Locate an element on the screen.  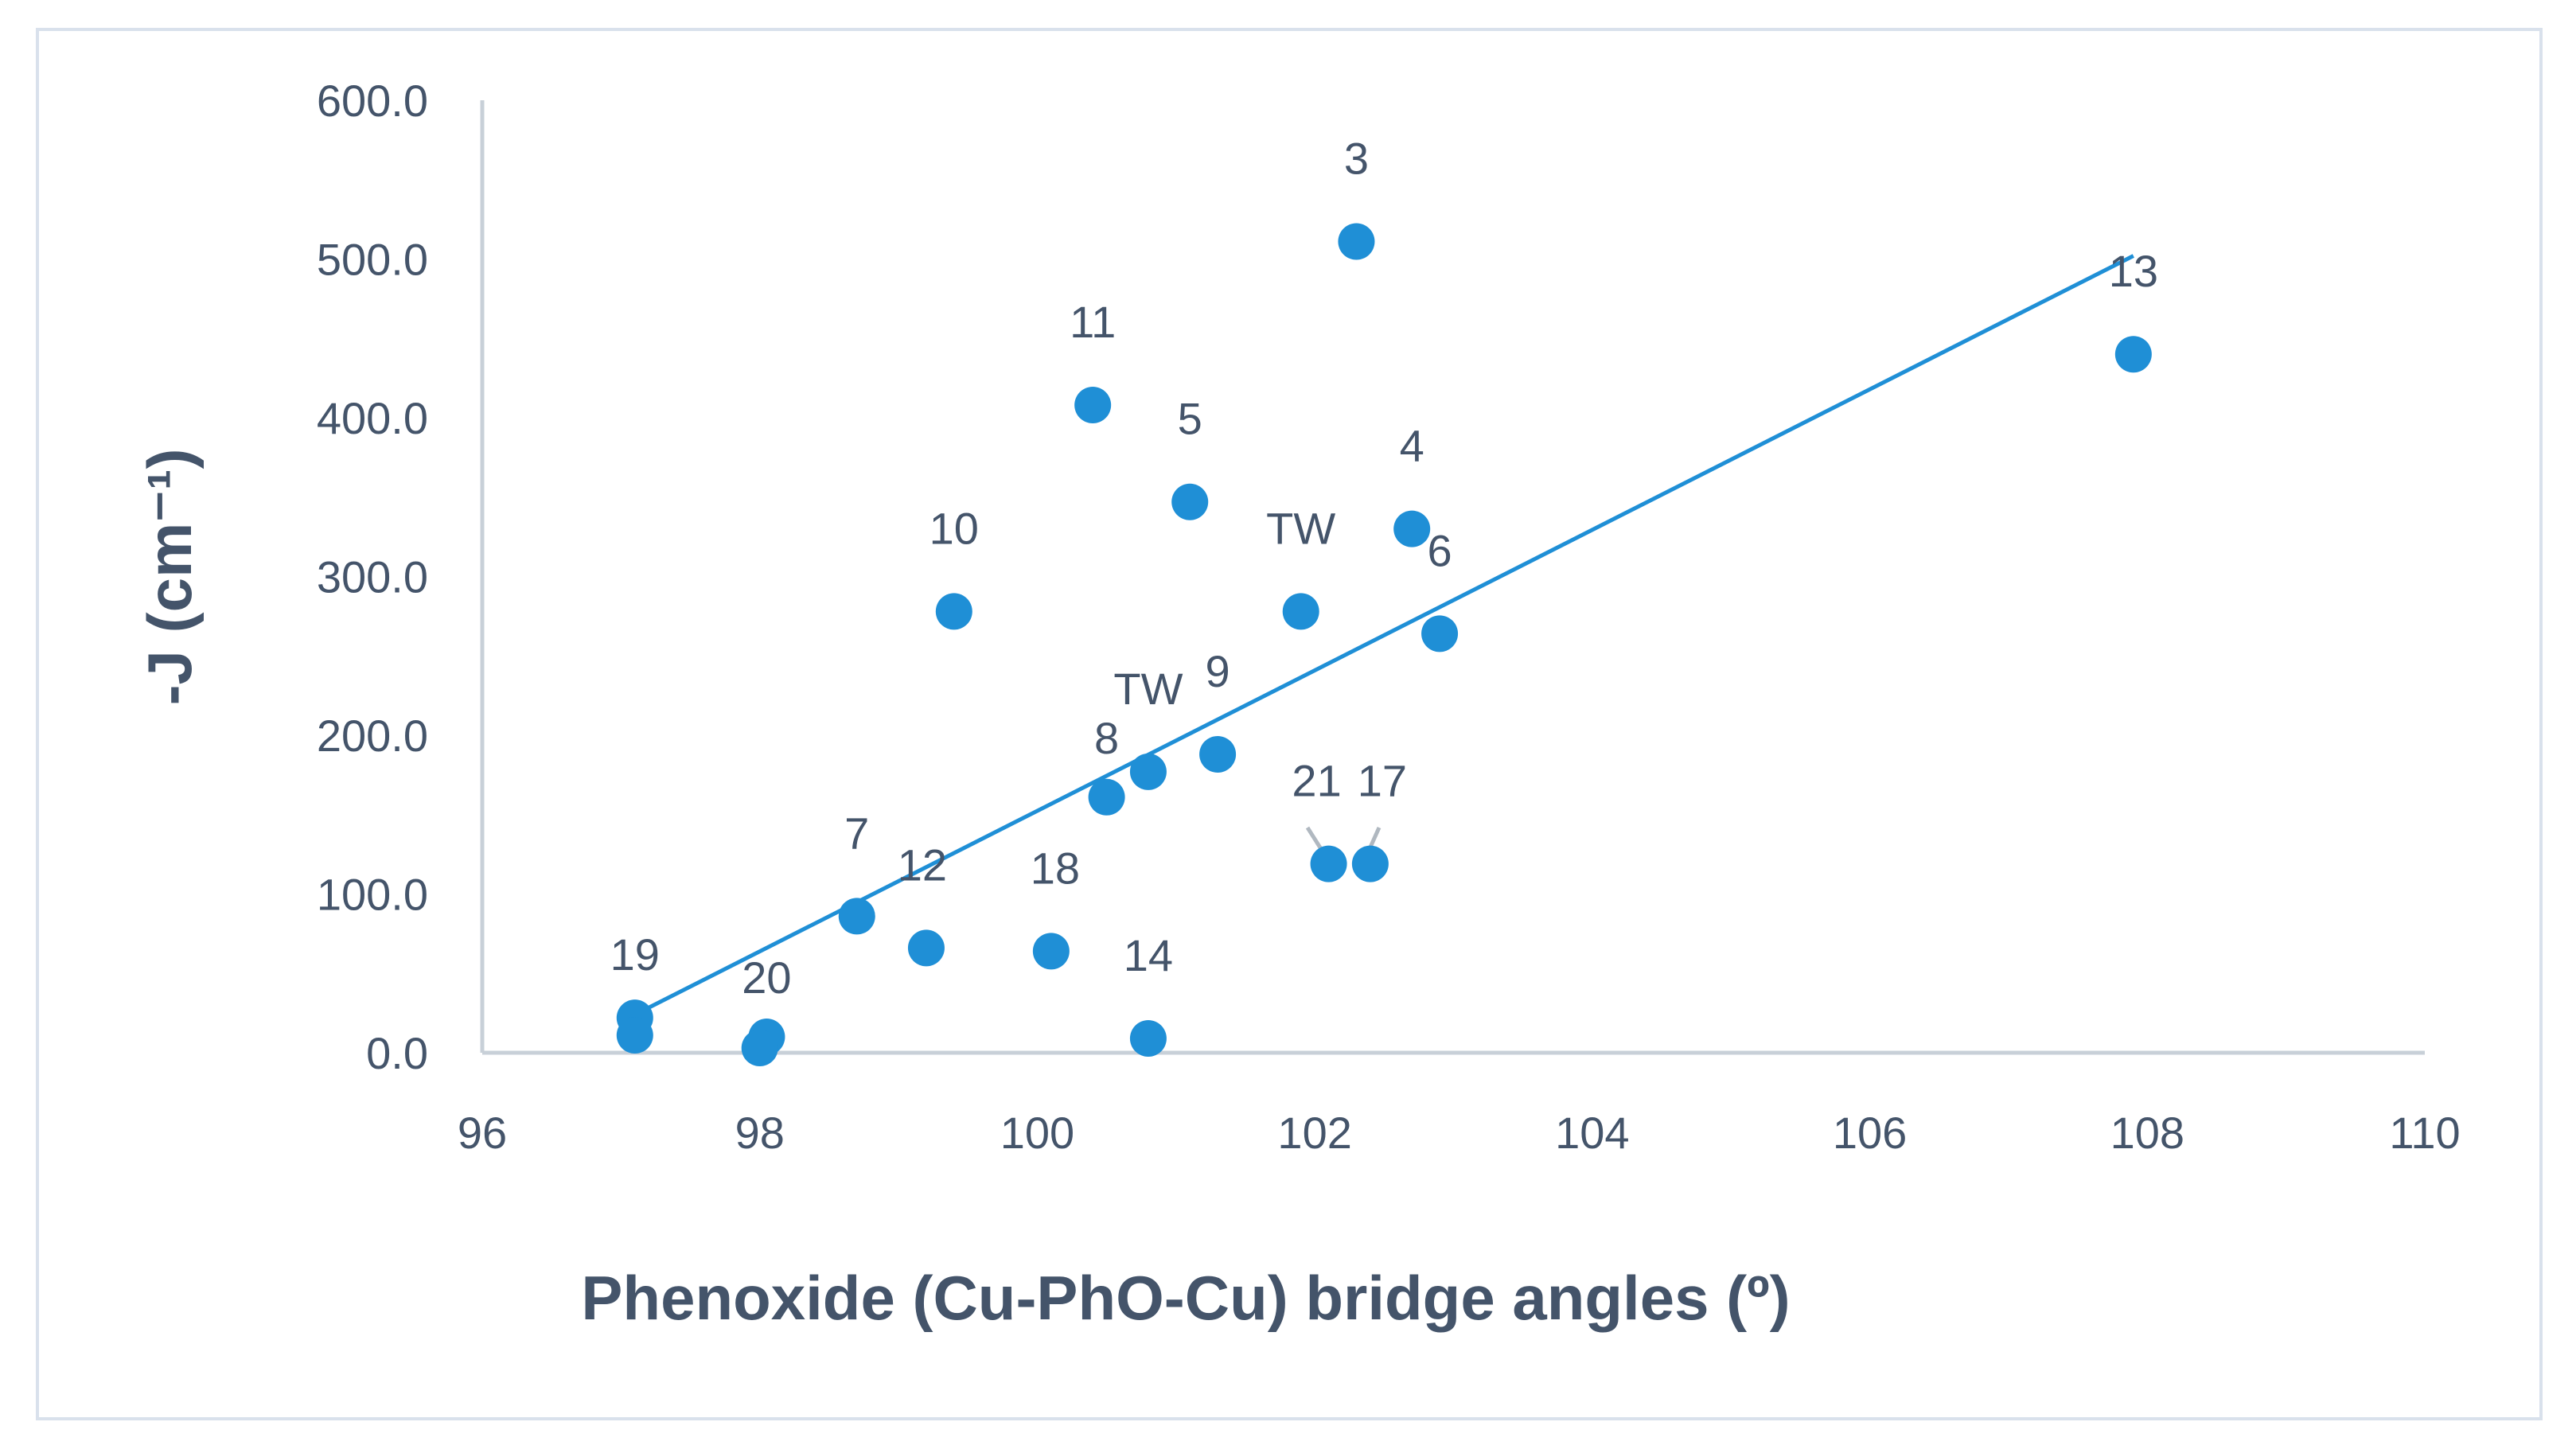
y-axis-title: -J (cm⁻¹) is located at coordinates (169, 577).